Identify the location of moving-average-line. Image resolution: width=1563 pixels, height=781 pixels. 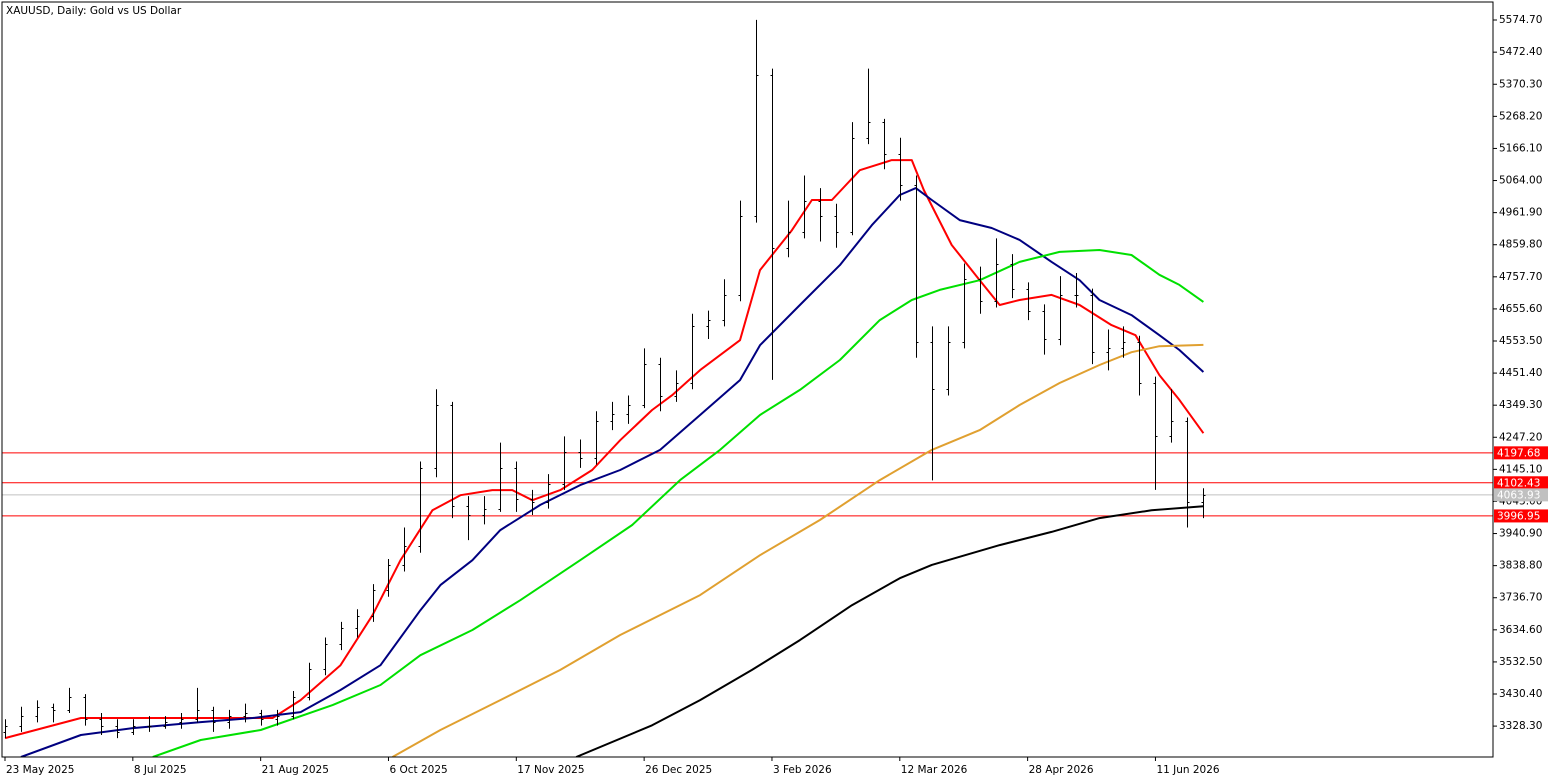
(889, 631).